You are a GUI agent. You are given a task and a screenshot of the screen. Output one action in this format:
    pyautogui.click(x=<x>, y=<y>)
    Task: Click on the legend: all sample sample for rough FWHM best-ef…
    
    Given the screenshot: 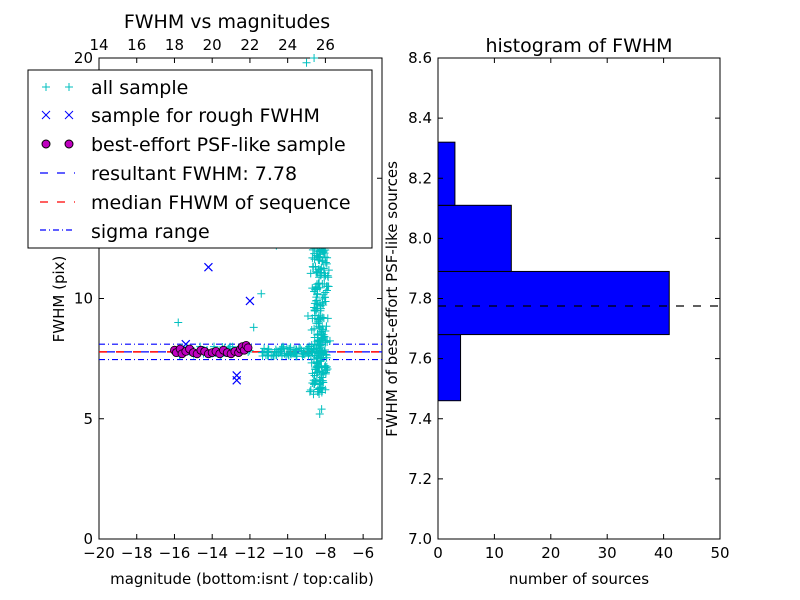 What is the action you would take?
    pyautogui.click(x=200, y=159)
    